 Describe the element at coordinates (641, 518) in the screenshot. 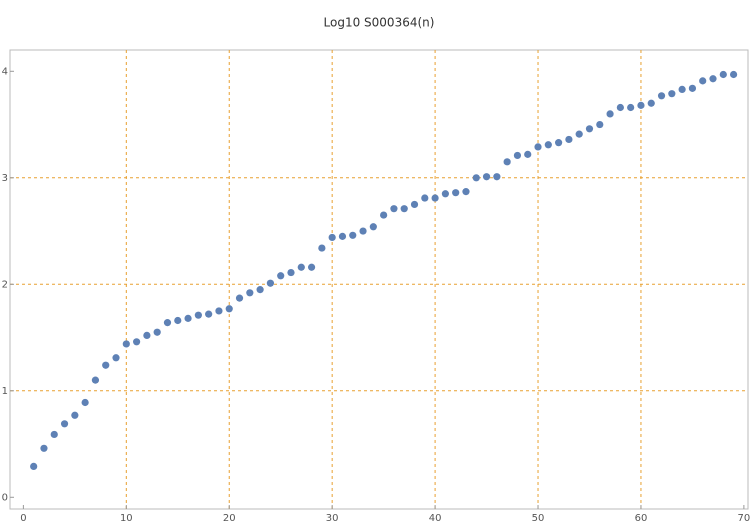

I see `x-tick-label: 60` at that location.